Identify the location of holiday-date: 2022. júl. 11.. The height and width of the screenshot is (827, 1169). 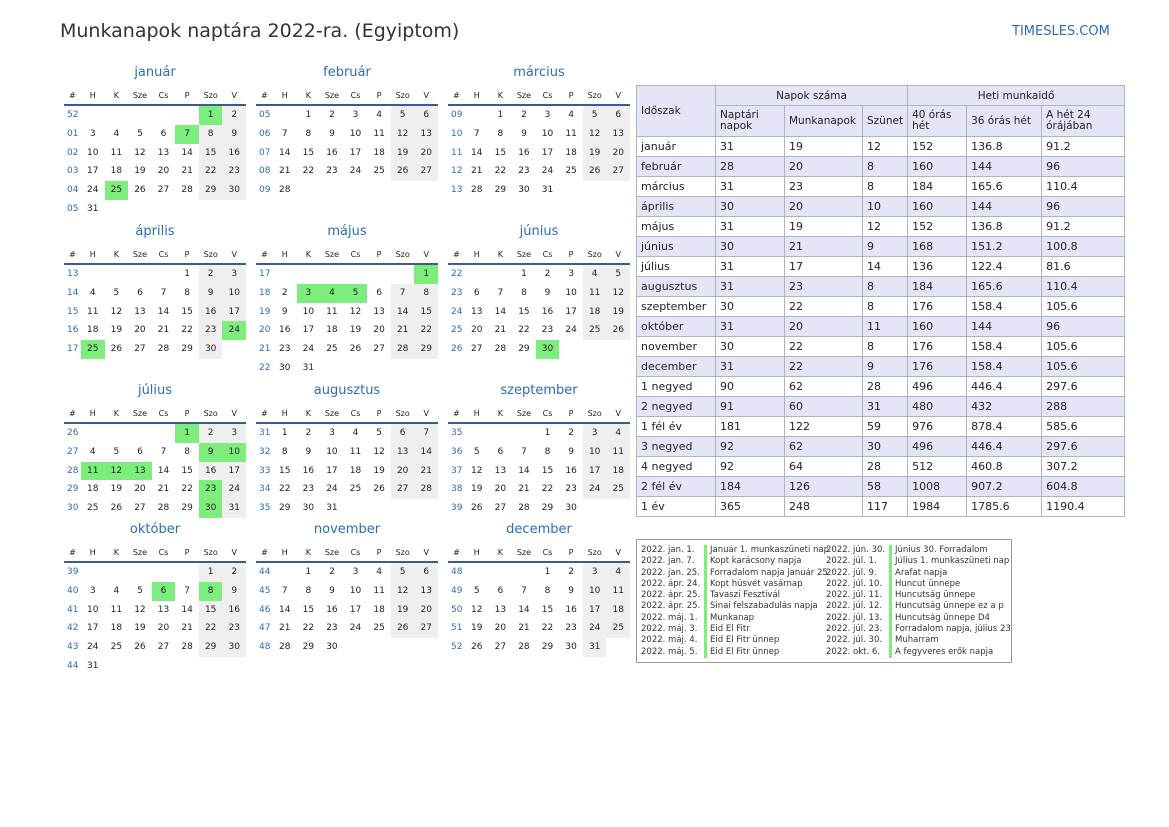
(854, 595).